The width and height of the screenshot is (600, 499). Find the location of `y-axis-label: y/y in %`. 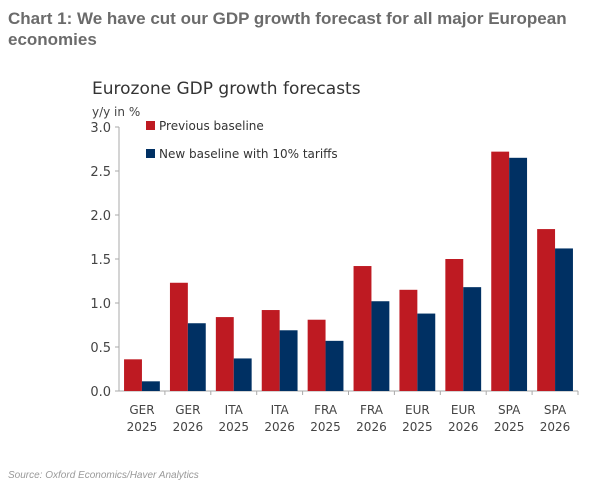

y-axis-label: y/y in % is located at coordinates (116, 112).